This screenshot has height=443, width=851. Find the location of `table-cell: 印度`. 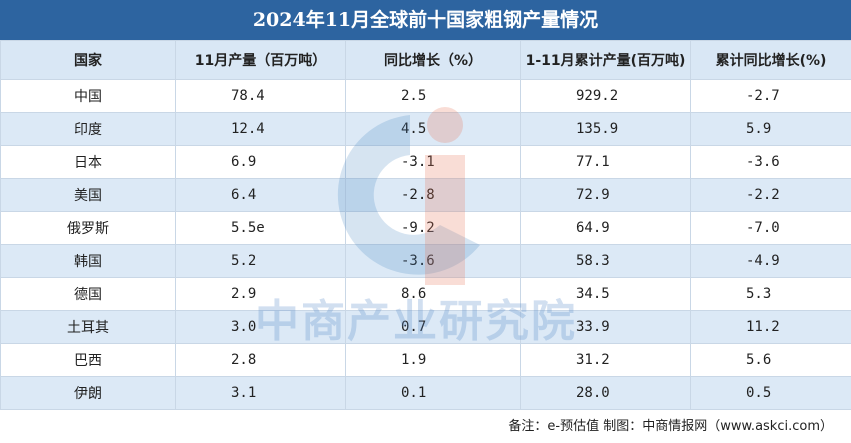

table-cell: 印度 is located at coordinates (88, 129).